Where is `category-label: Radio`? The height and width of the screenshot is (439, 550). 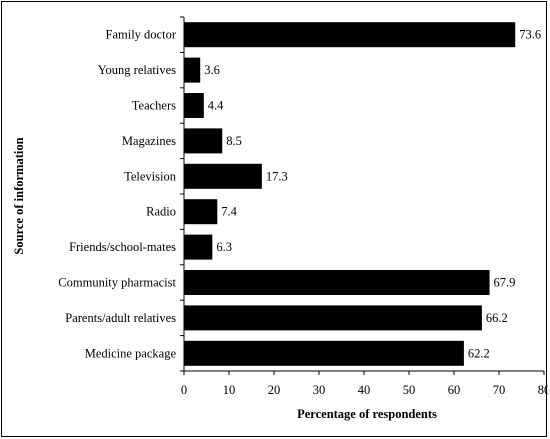 category-label: Radio is located at coordinates (161, 212).